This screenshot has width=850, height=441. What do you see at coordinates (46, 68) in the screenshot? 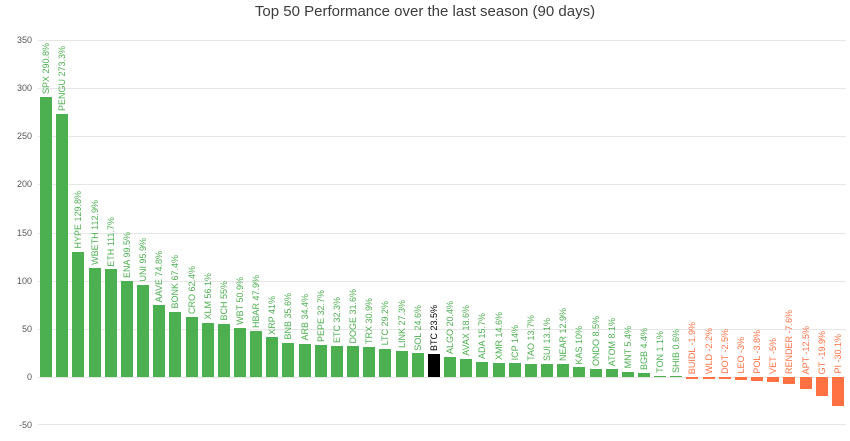
I see `bar-label-spx: SPX 290.8%` at bounding box center [46, 68].